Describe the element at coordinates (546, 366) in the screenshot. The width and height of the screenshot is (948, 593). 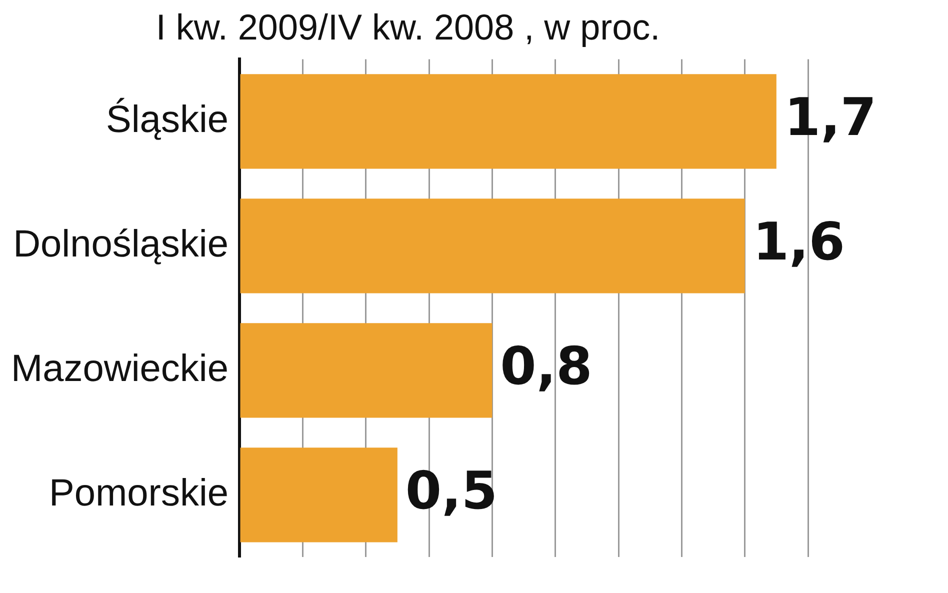
I see `data-label: 0,8` at that location.